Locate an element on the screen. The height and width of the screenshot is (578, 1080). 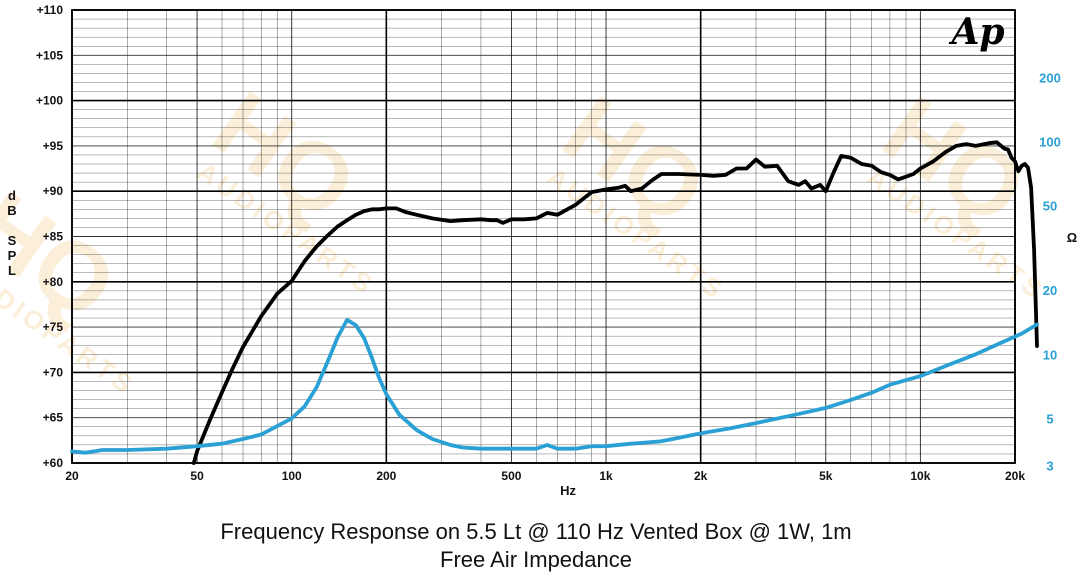
y-left-tick-label: +85 is located at coordinates (53, 237).